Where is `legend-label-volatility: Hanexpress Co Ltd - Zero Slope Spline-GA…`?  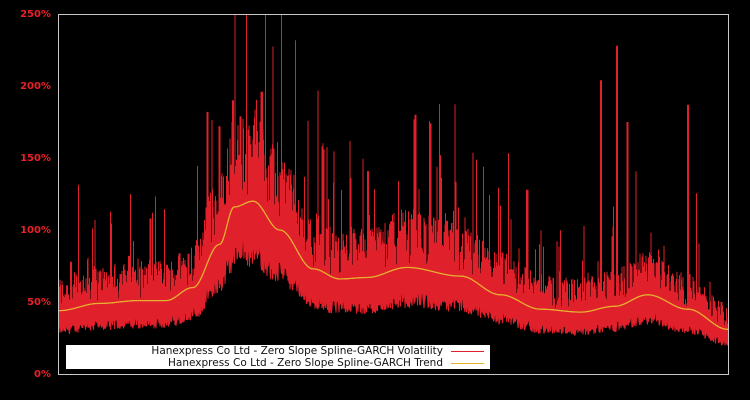
legend-label-volatility: Hanexpress Co Ltd - Zero Slope Spline-GA… is located at coordinates (297, 351).